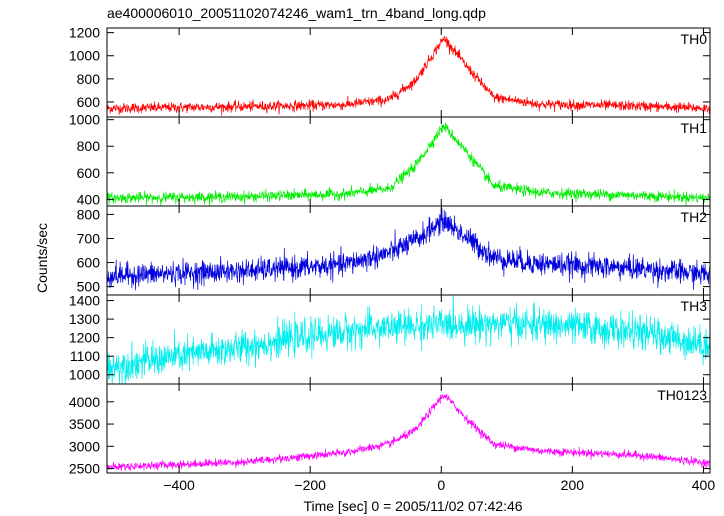 The width and height of the screenshot is (724, 516). Describe the element at coordinates (694, 217) in the screenshot. I see `panel-label: TH2` at that location.